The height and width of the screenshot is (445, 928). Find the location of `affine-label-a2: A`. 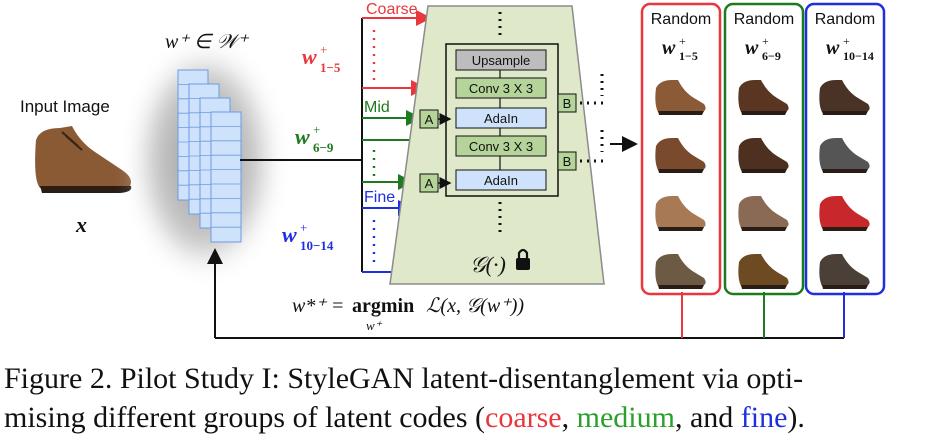

affine-label-a2: A is located at coordinates (429, 183).